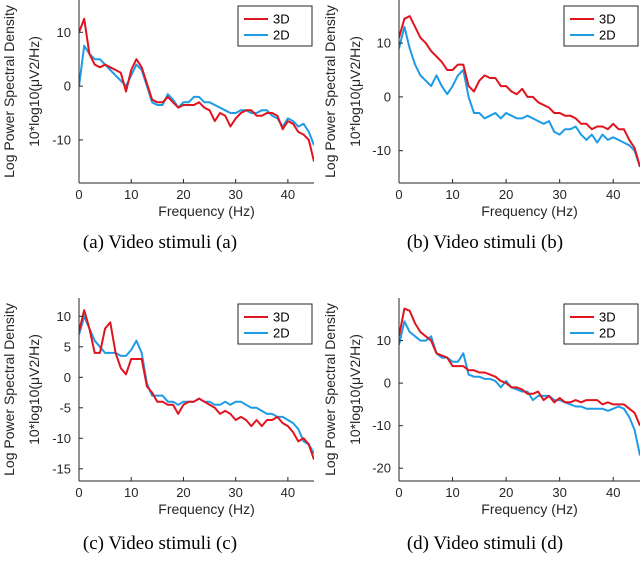 The width and height of the screenshot is (642, 569). I want to click on y-tick-label: -15, so click(61, 468).